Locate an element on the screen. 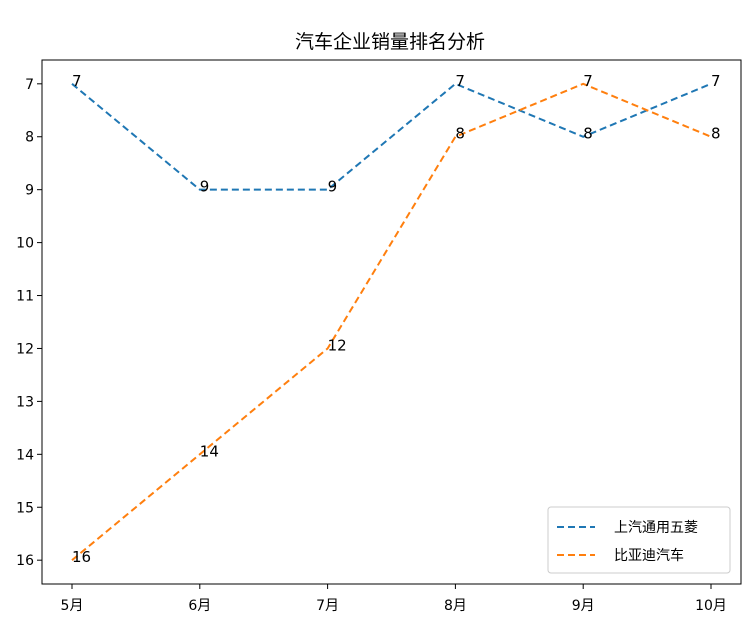  data-label: 12 is located at coordinates (337, 345).